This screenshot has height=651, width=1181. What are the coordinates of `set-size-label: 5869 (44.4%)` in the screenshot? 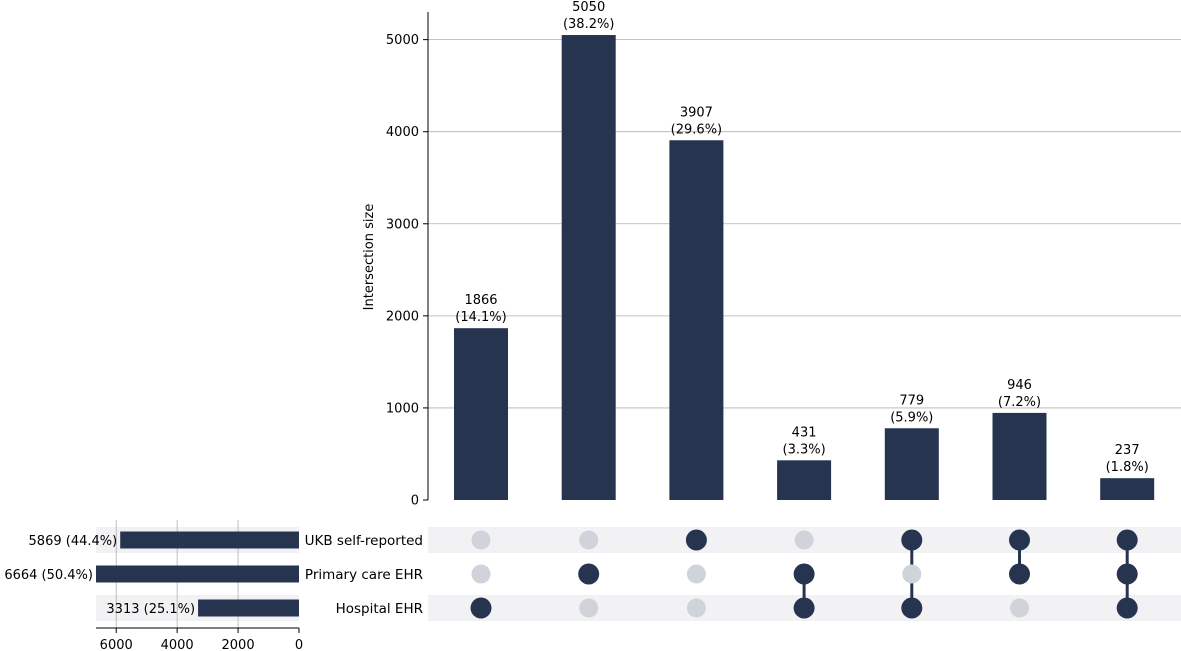 It's located at (73, 541).